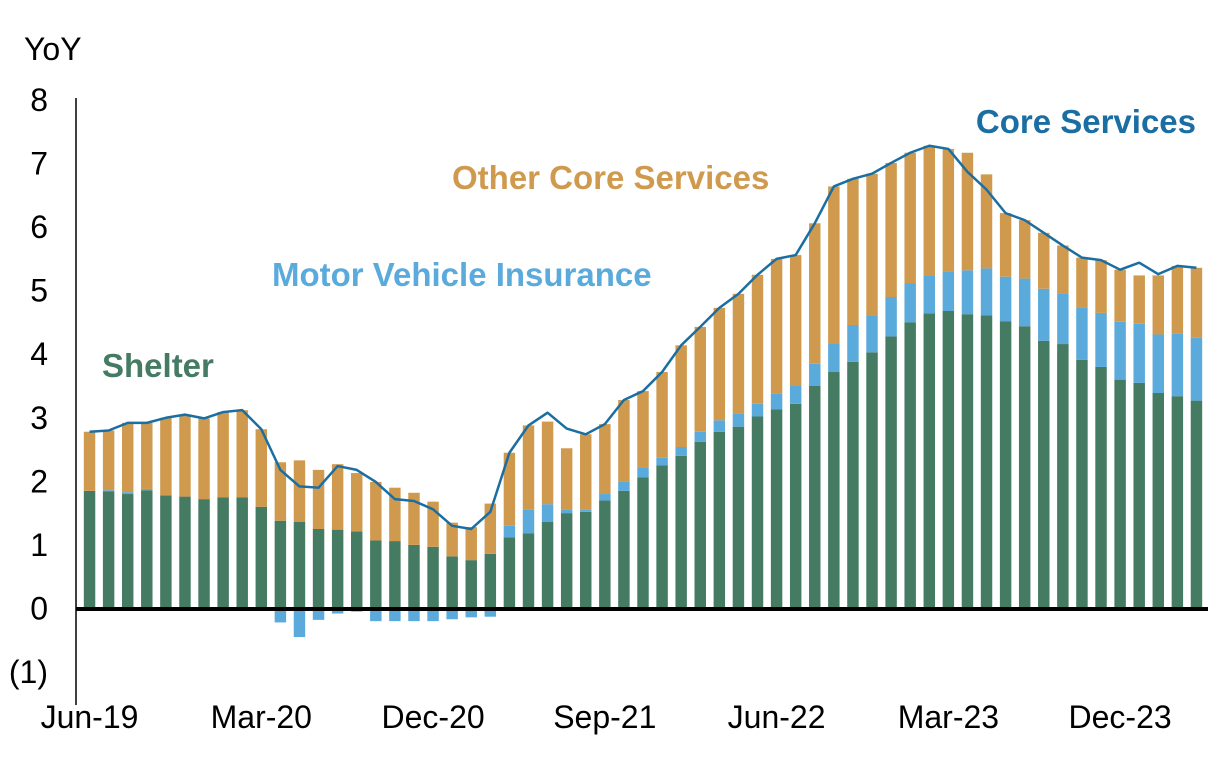 The image size is (1224, 781). I want to click on y-tick-8: 8, so click(39, 100).